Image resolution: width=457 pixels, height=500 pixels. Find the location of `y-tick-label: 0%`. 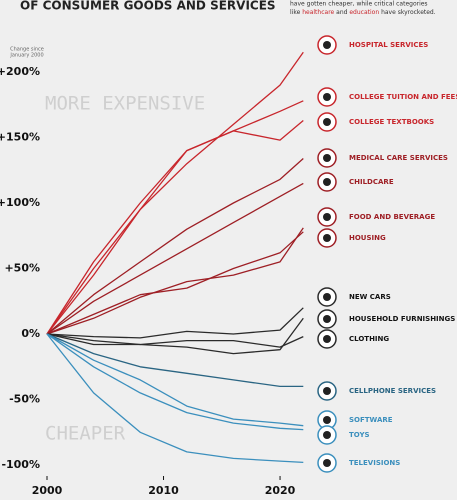

y-tick-label: 0% is located at coordinates (30, 333).